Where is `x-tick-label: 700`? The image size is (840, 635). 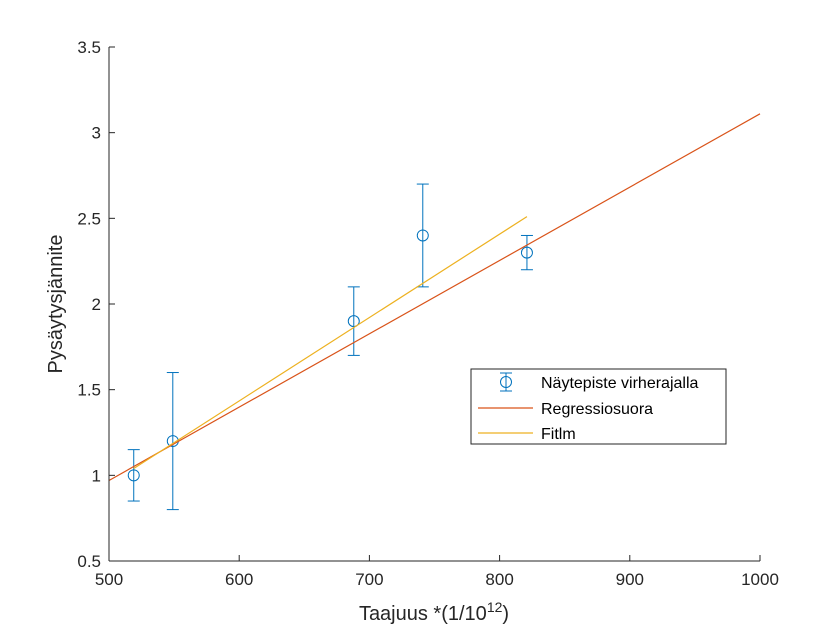
x-tick-label: 700 is located at coordinates (369, 579).